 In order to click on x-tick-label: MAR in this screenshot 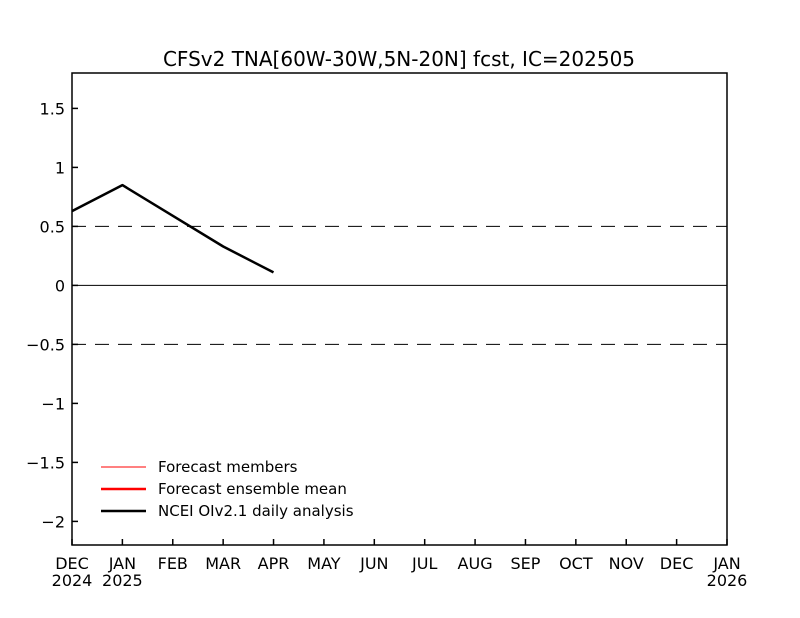, I will do `click(223, 563)`.